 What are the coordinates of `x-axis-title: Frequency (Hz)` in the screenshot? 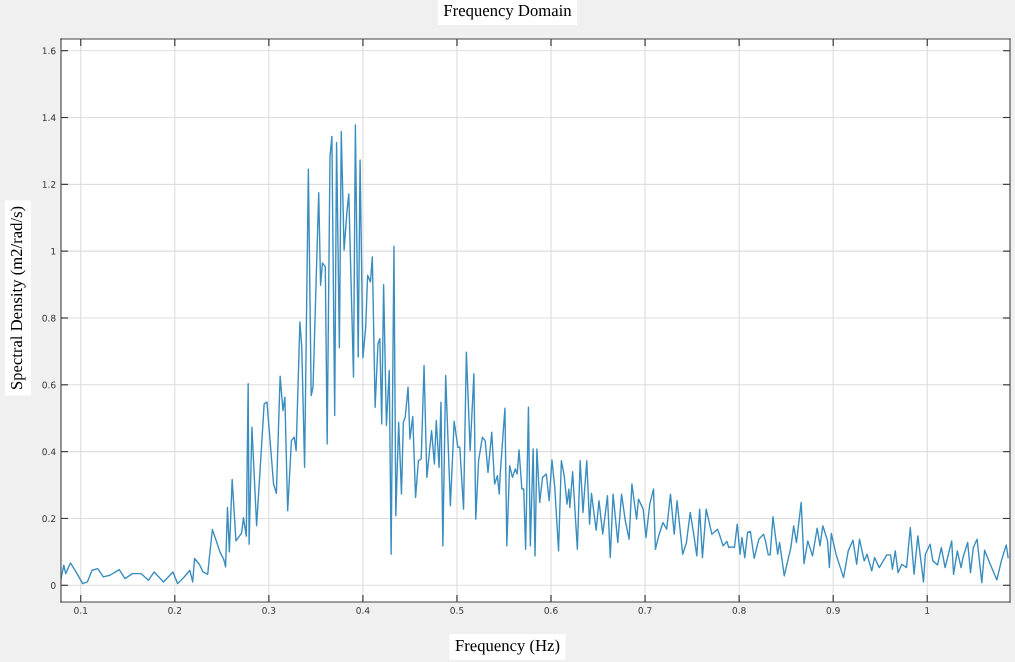 It's located at (507, 647).